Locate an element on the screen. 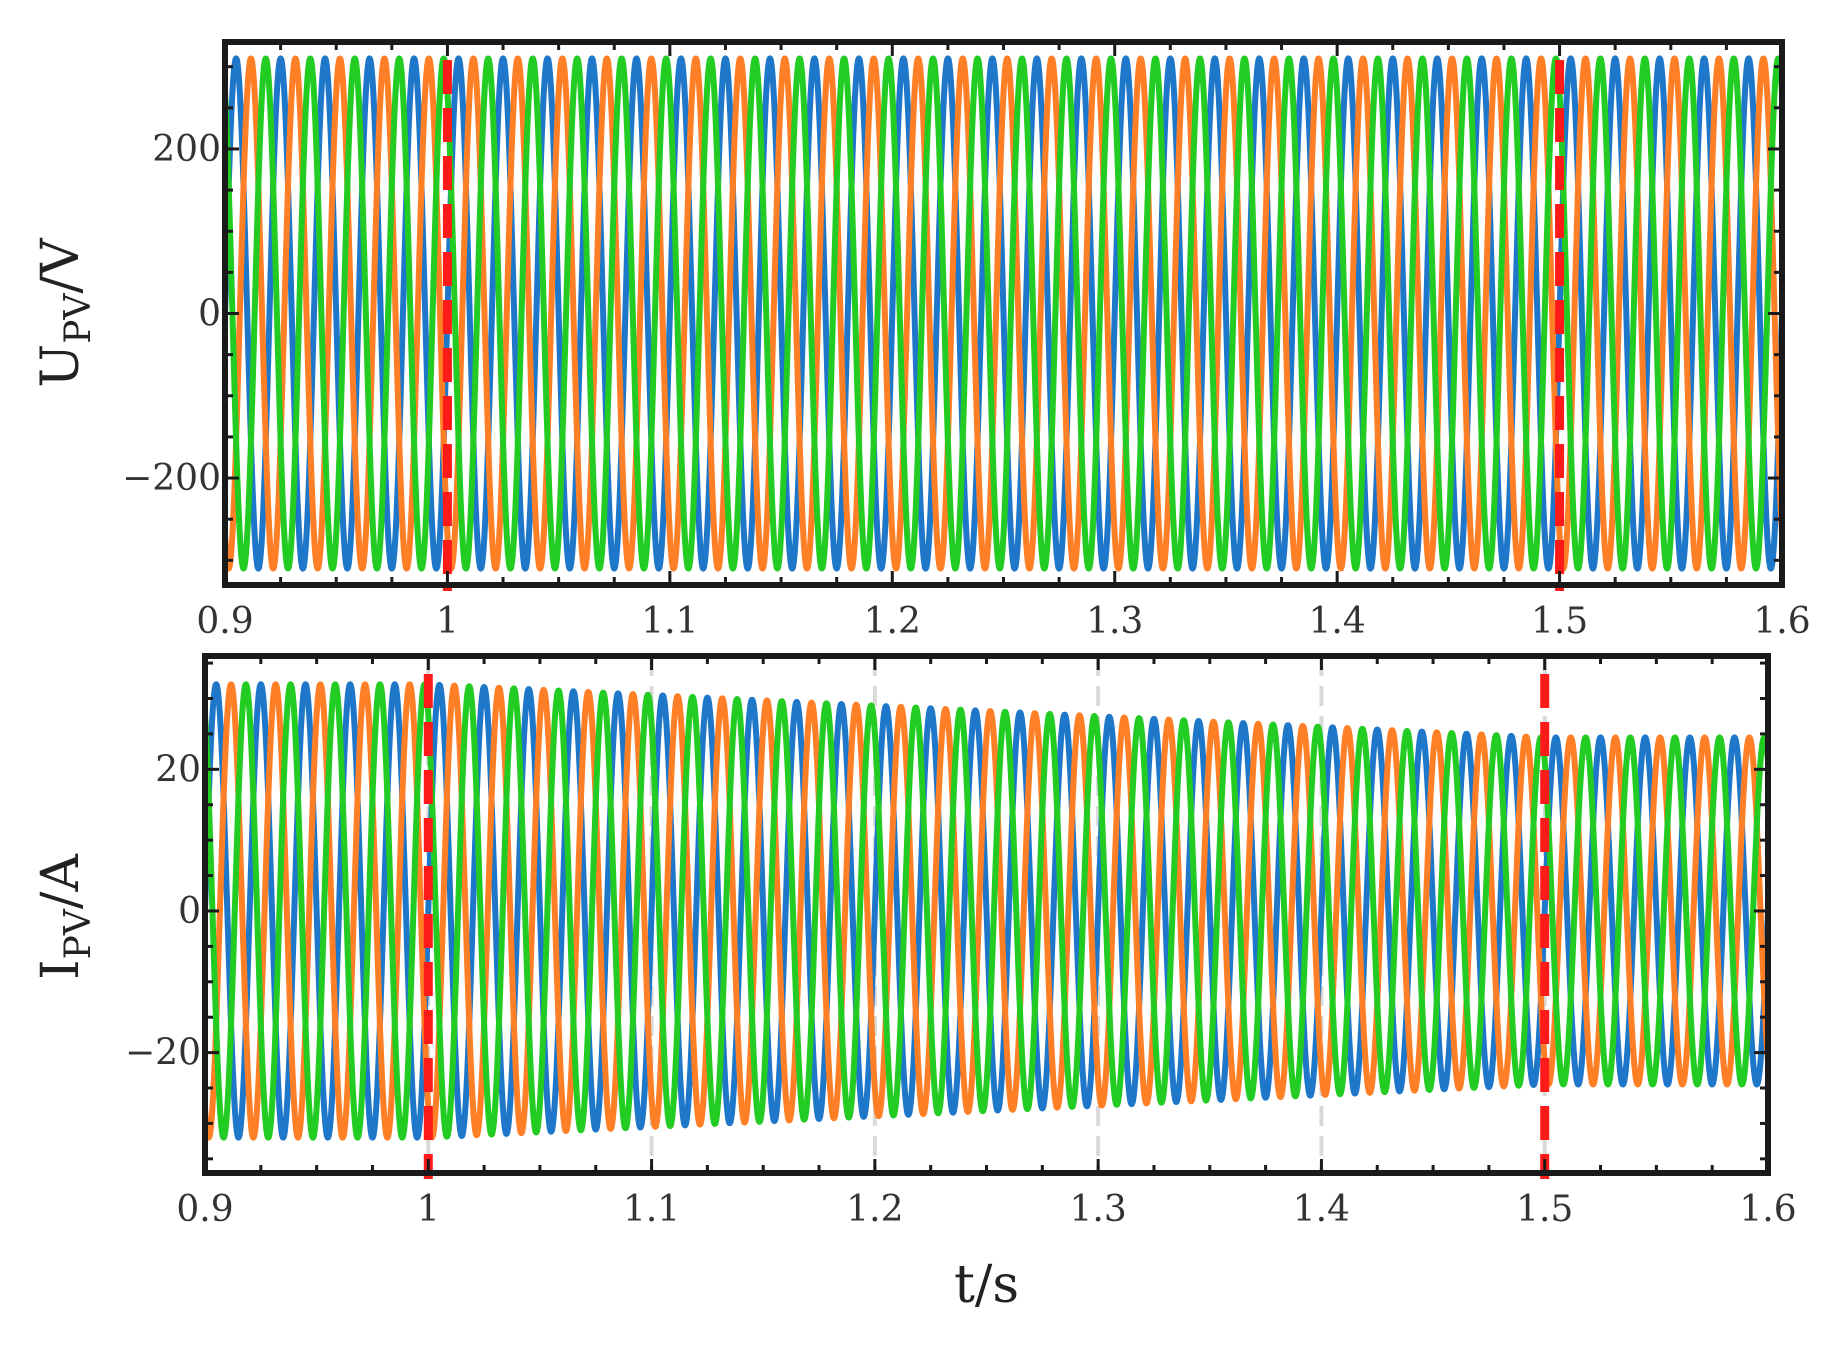 This screenshot has width=1829, height=1349. voltage-x-tick-label: 1 is located at coordinates (447, 621).